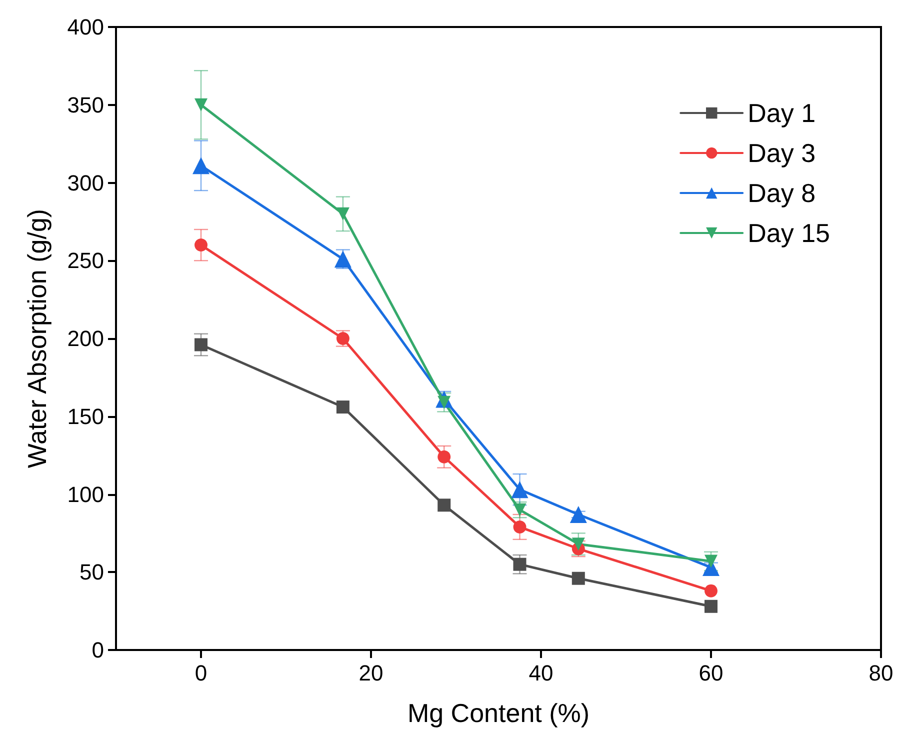 This screenshot has width=905, height=748. Describe the element at coordinates (782, 113) in the screenshot. I see `legend-label: Day 1` at that location.